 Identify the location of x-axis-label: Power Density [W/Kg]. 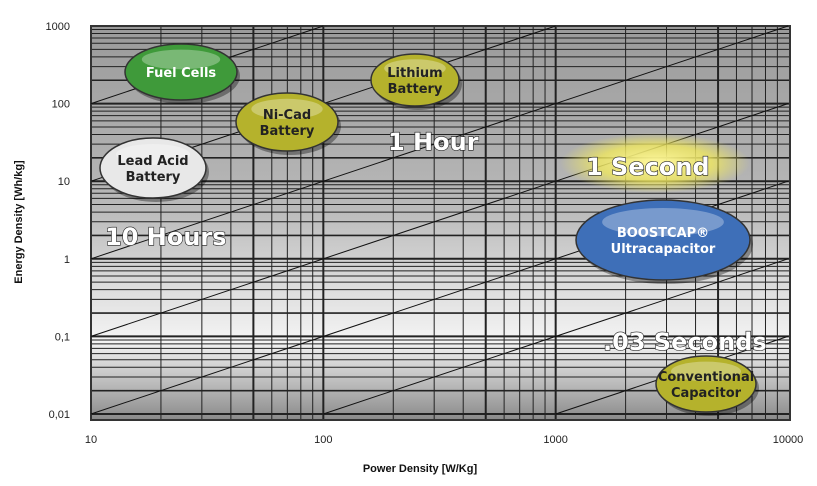
(420, 469).